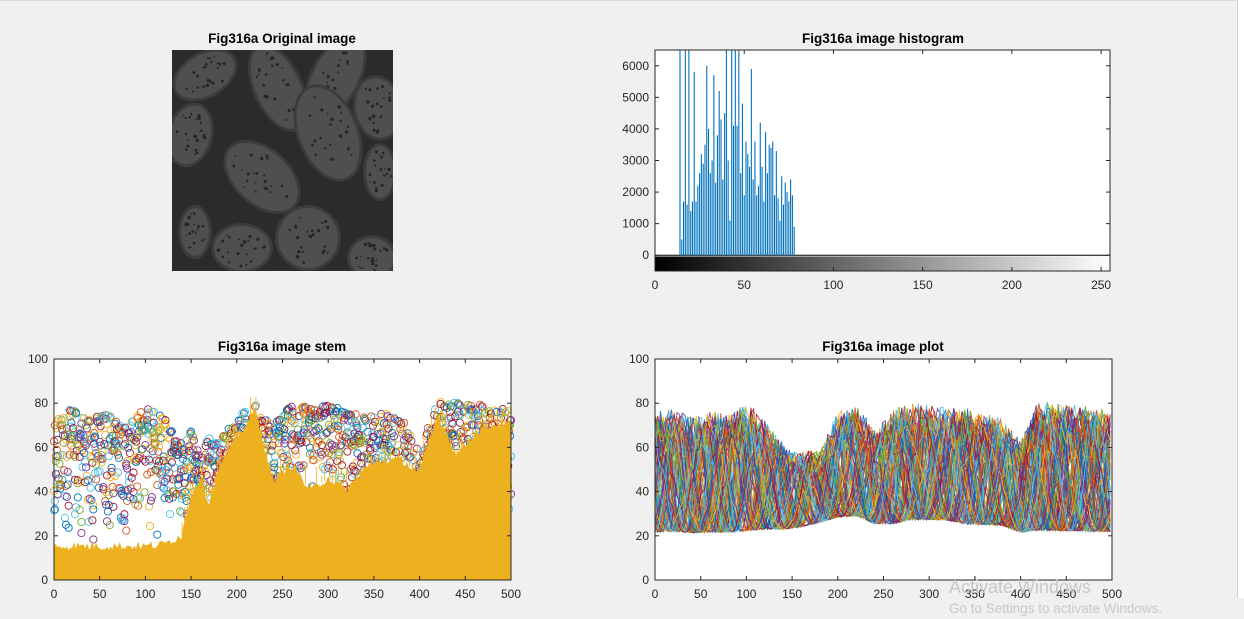  Describe the element at coordinates (1240, 299) in the screenshot. I see `figure-right-edge` at that location.